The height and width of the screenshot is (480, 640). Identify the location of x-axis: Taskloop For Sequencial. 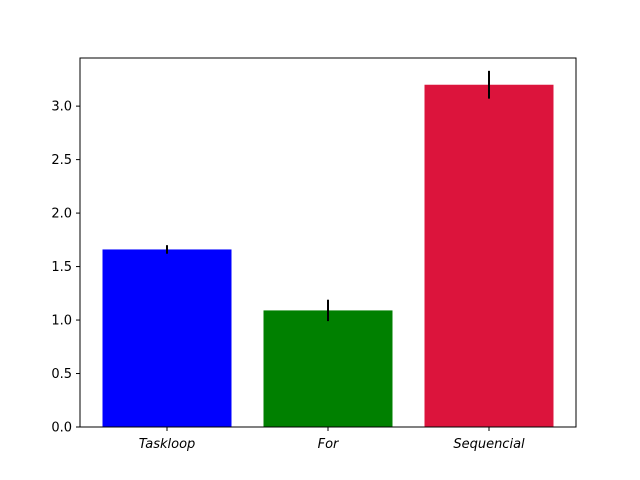
(332, 439).